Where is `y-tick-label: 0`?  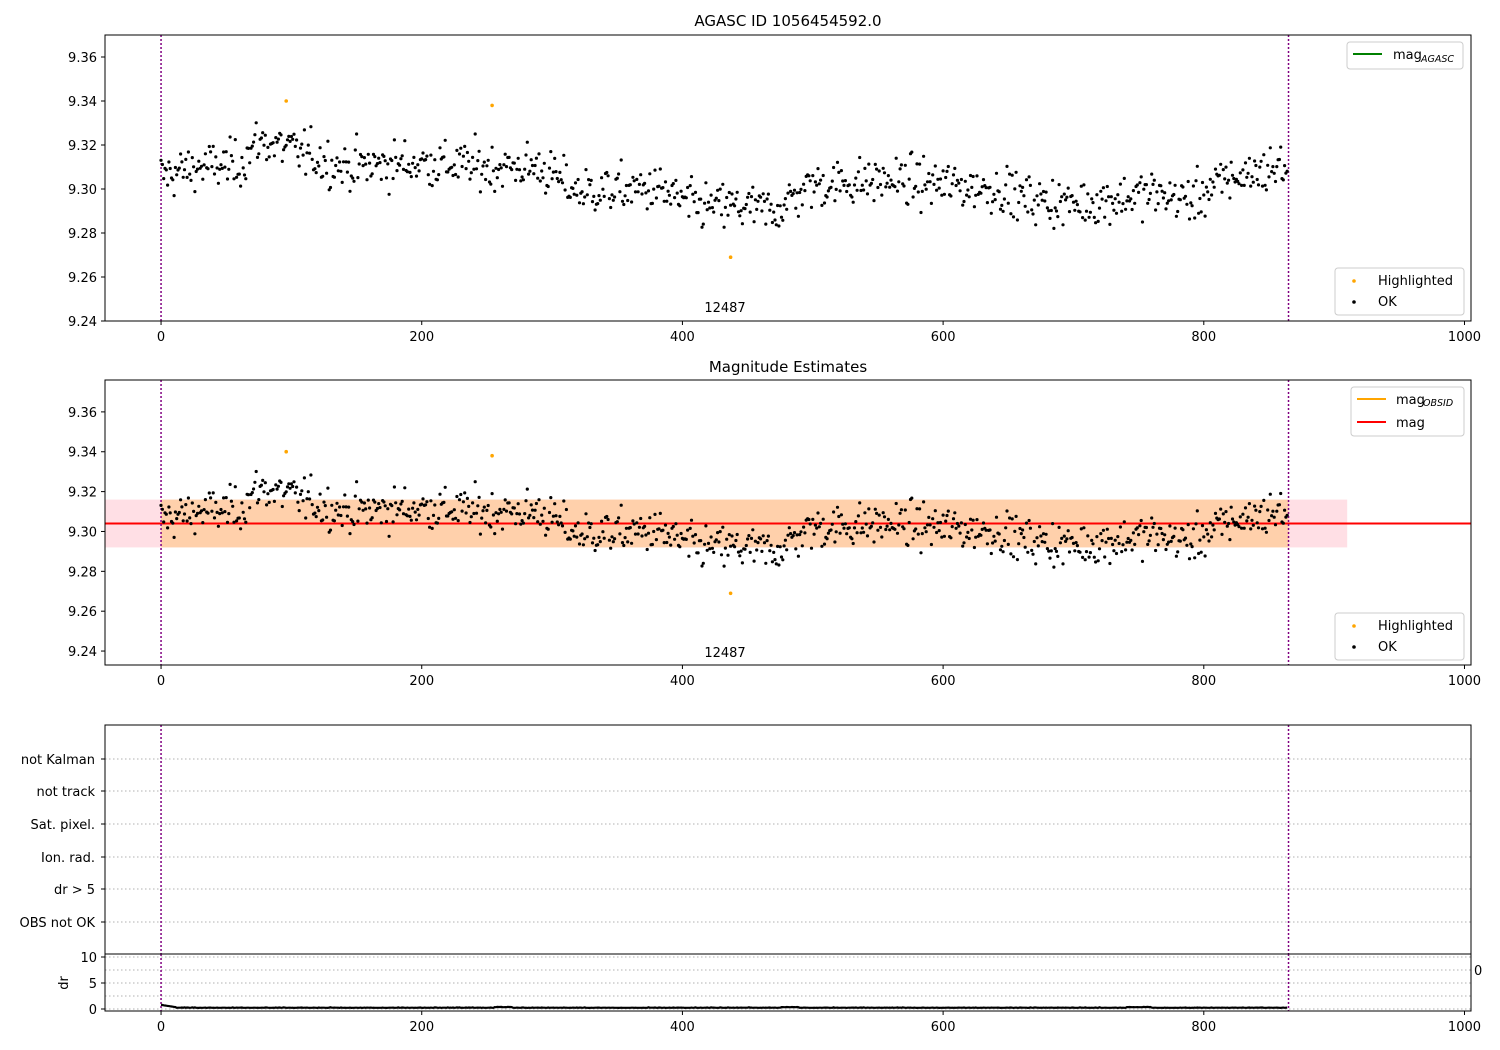 y-tick-label: 0 is located at coordinates (93, 1010).